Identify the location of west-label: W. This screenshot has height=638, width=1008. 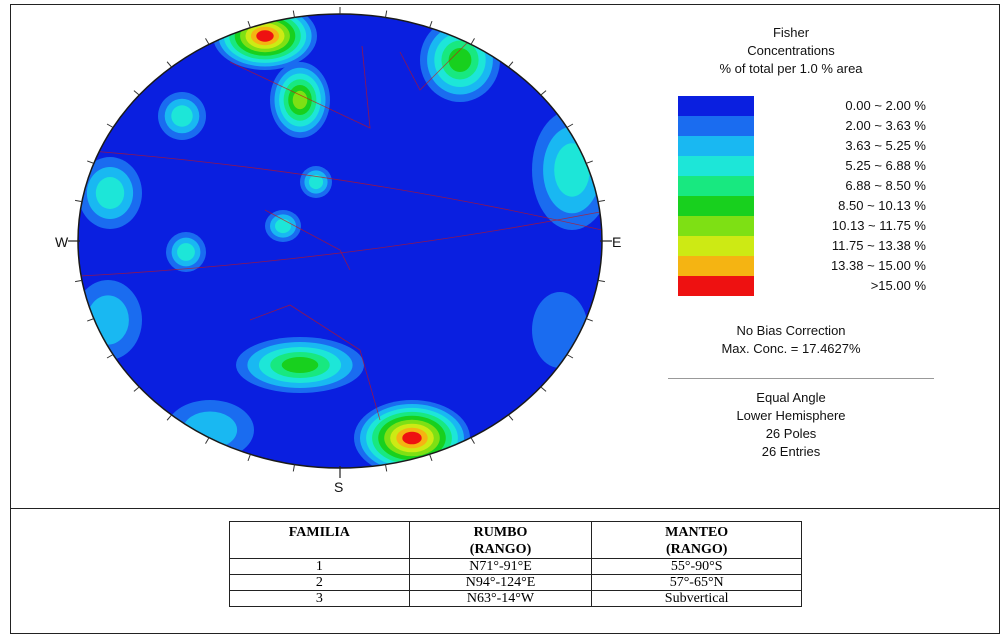
(62, 242).